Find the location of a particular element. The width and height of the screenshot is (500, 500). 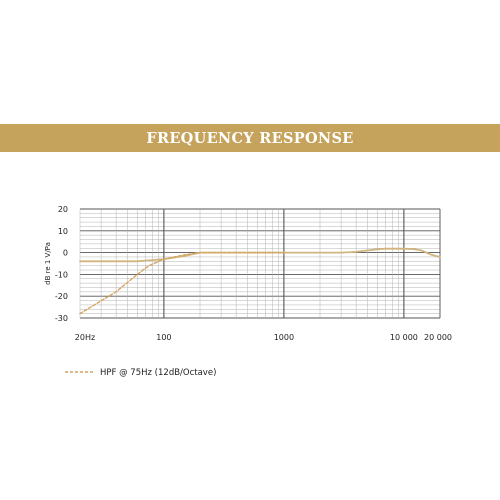

y-tick-label: 10 is located at coordinates (63, 231).